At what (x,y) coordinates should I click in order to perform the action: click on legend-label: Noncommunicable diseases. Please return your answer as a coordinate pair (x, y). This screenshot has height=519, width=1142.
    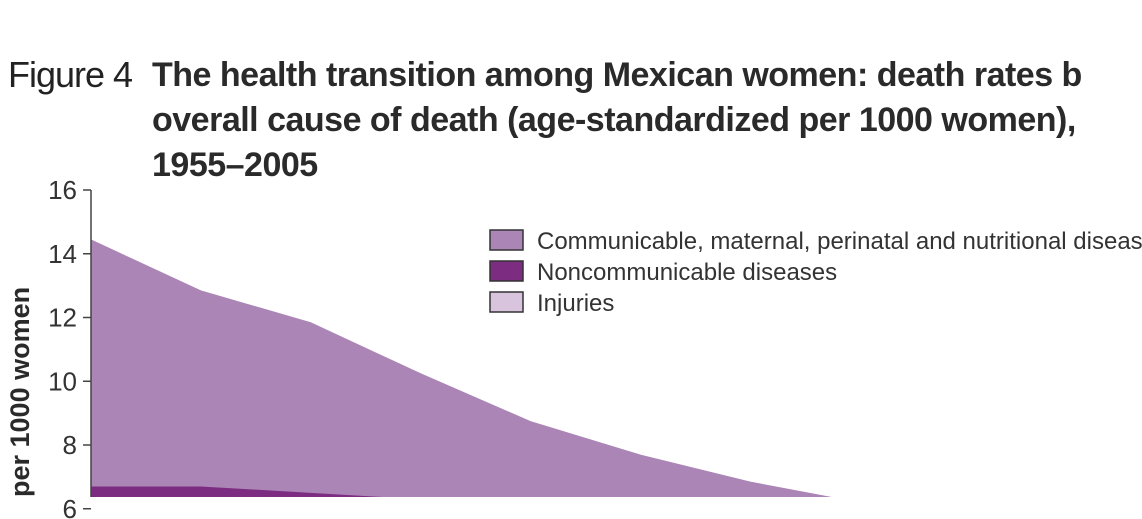
    Looking at the image, I should click on (687, 272).